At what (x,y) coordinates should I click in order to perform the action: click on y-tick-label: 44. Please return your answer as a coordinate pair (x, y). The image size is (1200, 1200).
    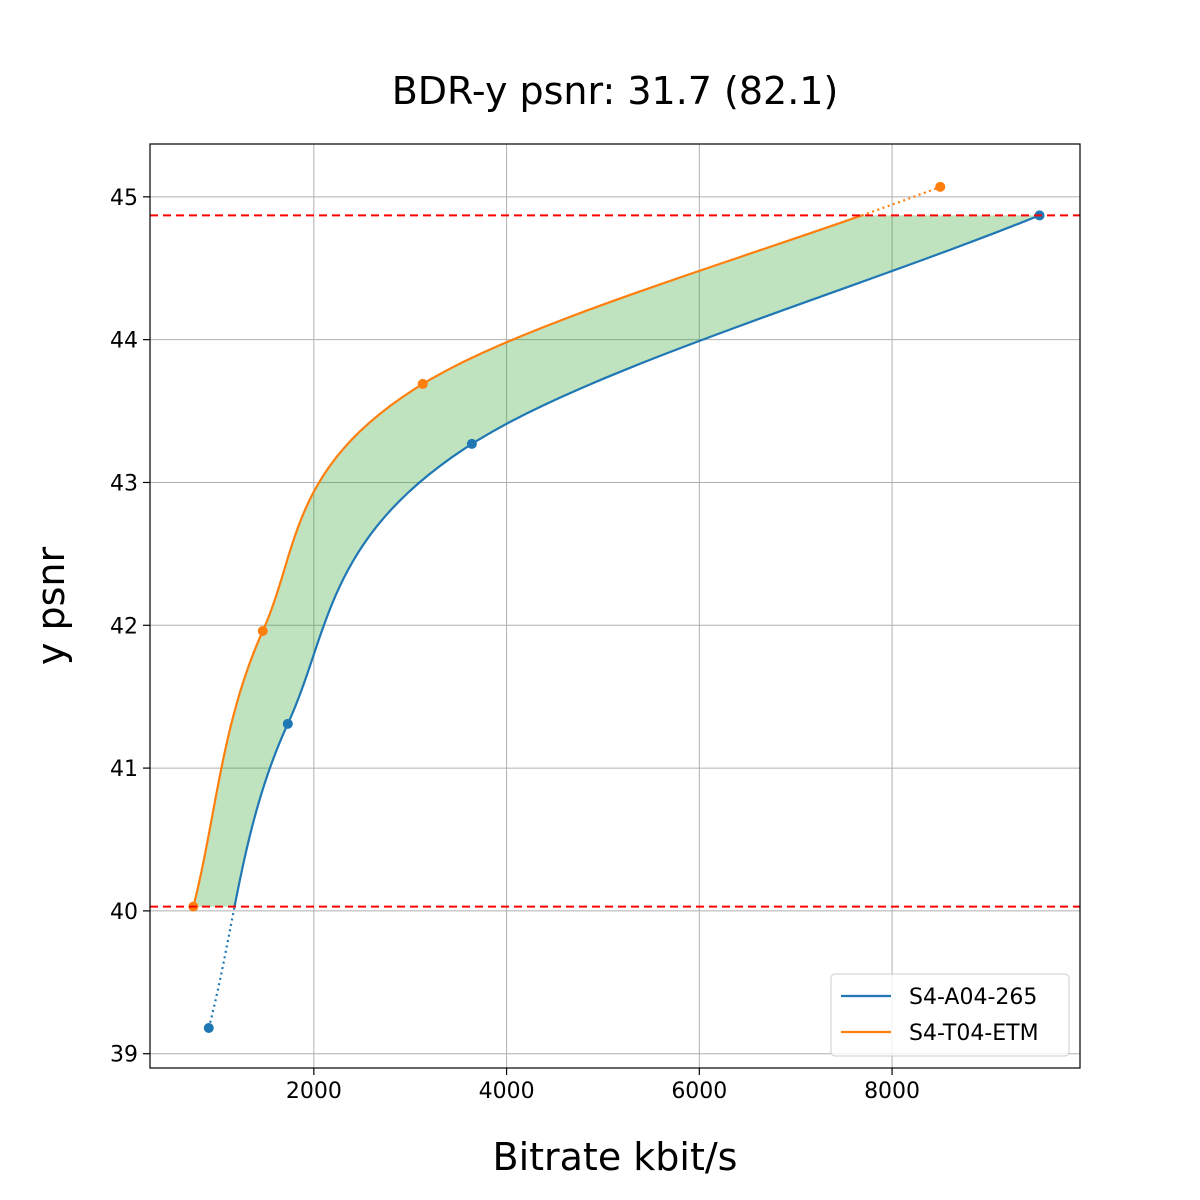
    Looking at the image, I should click on (124, 341).